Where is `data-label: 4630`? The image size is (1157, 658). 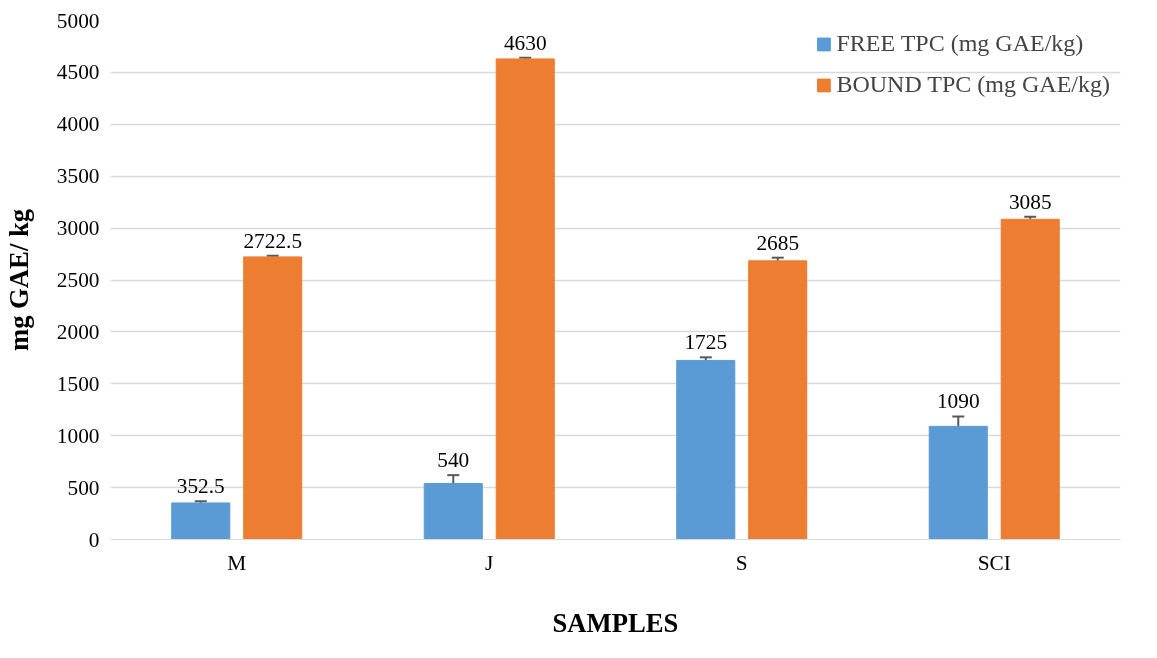
data-label: 4630 is located at coordinates (525, 42).